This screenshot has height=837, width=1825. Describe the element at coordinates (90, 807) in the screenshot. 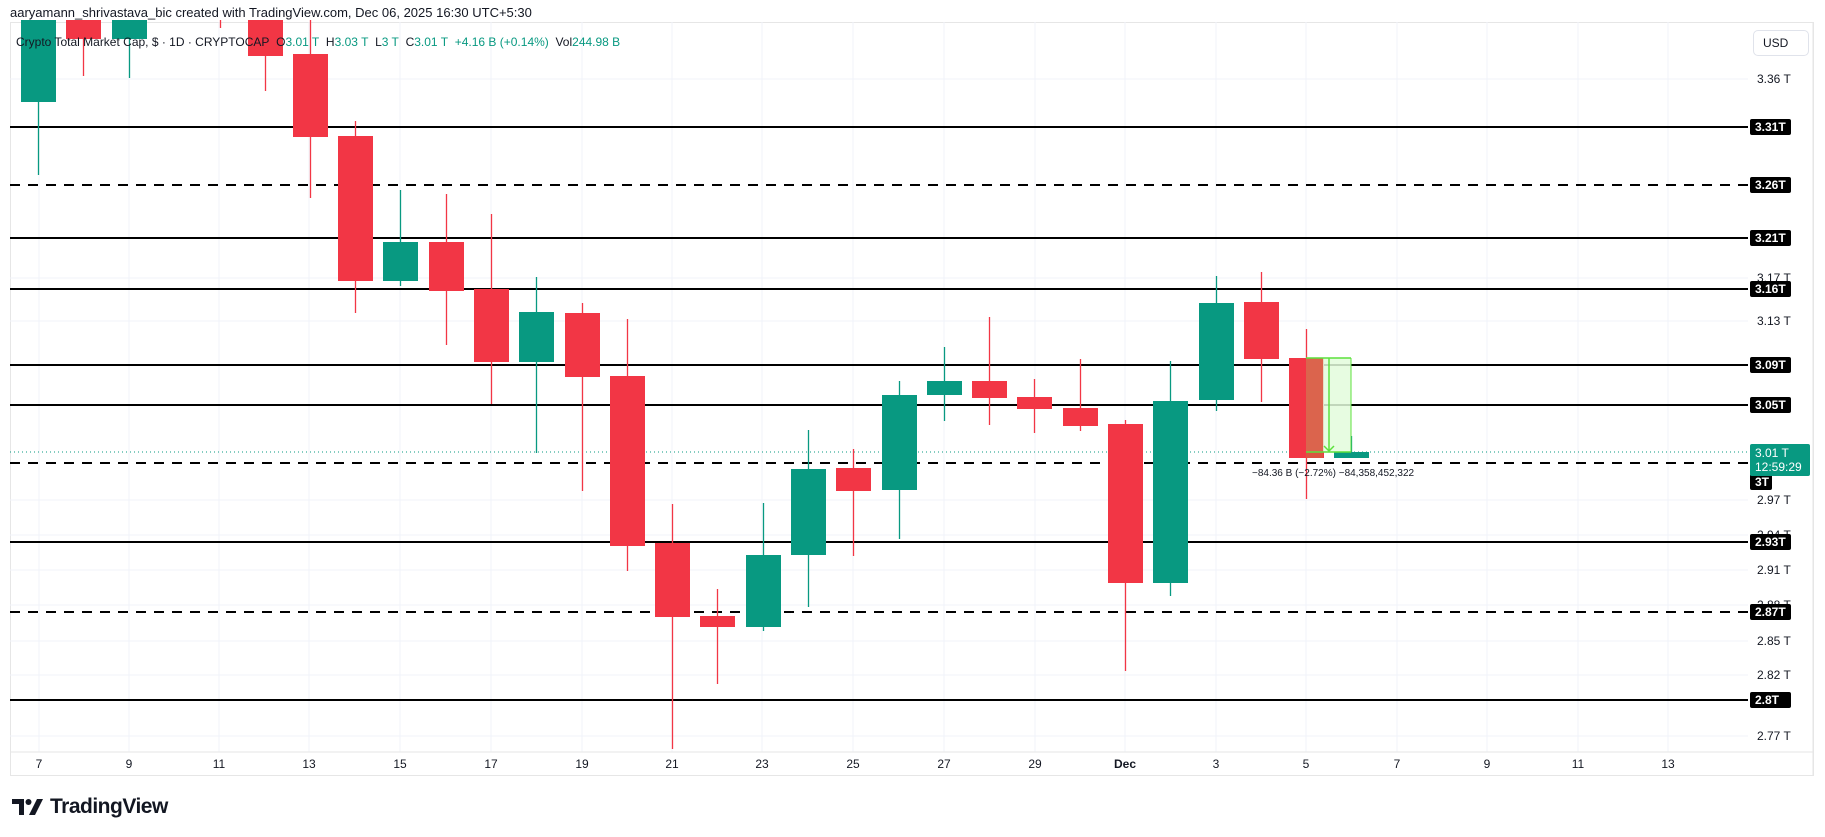

I see `tradingview-logo: TradingView` at that location.